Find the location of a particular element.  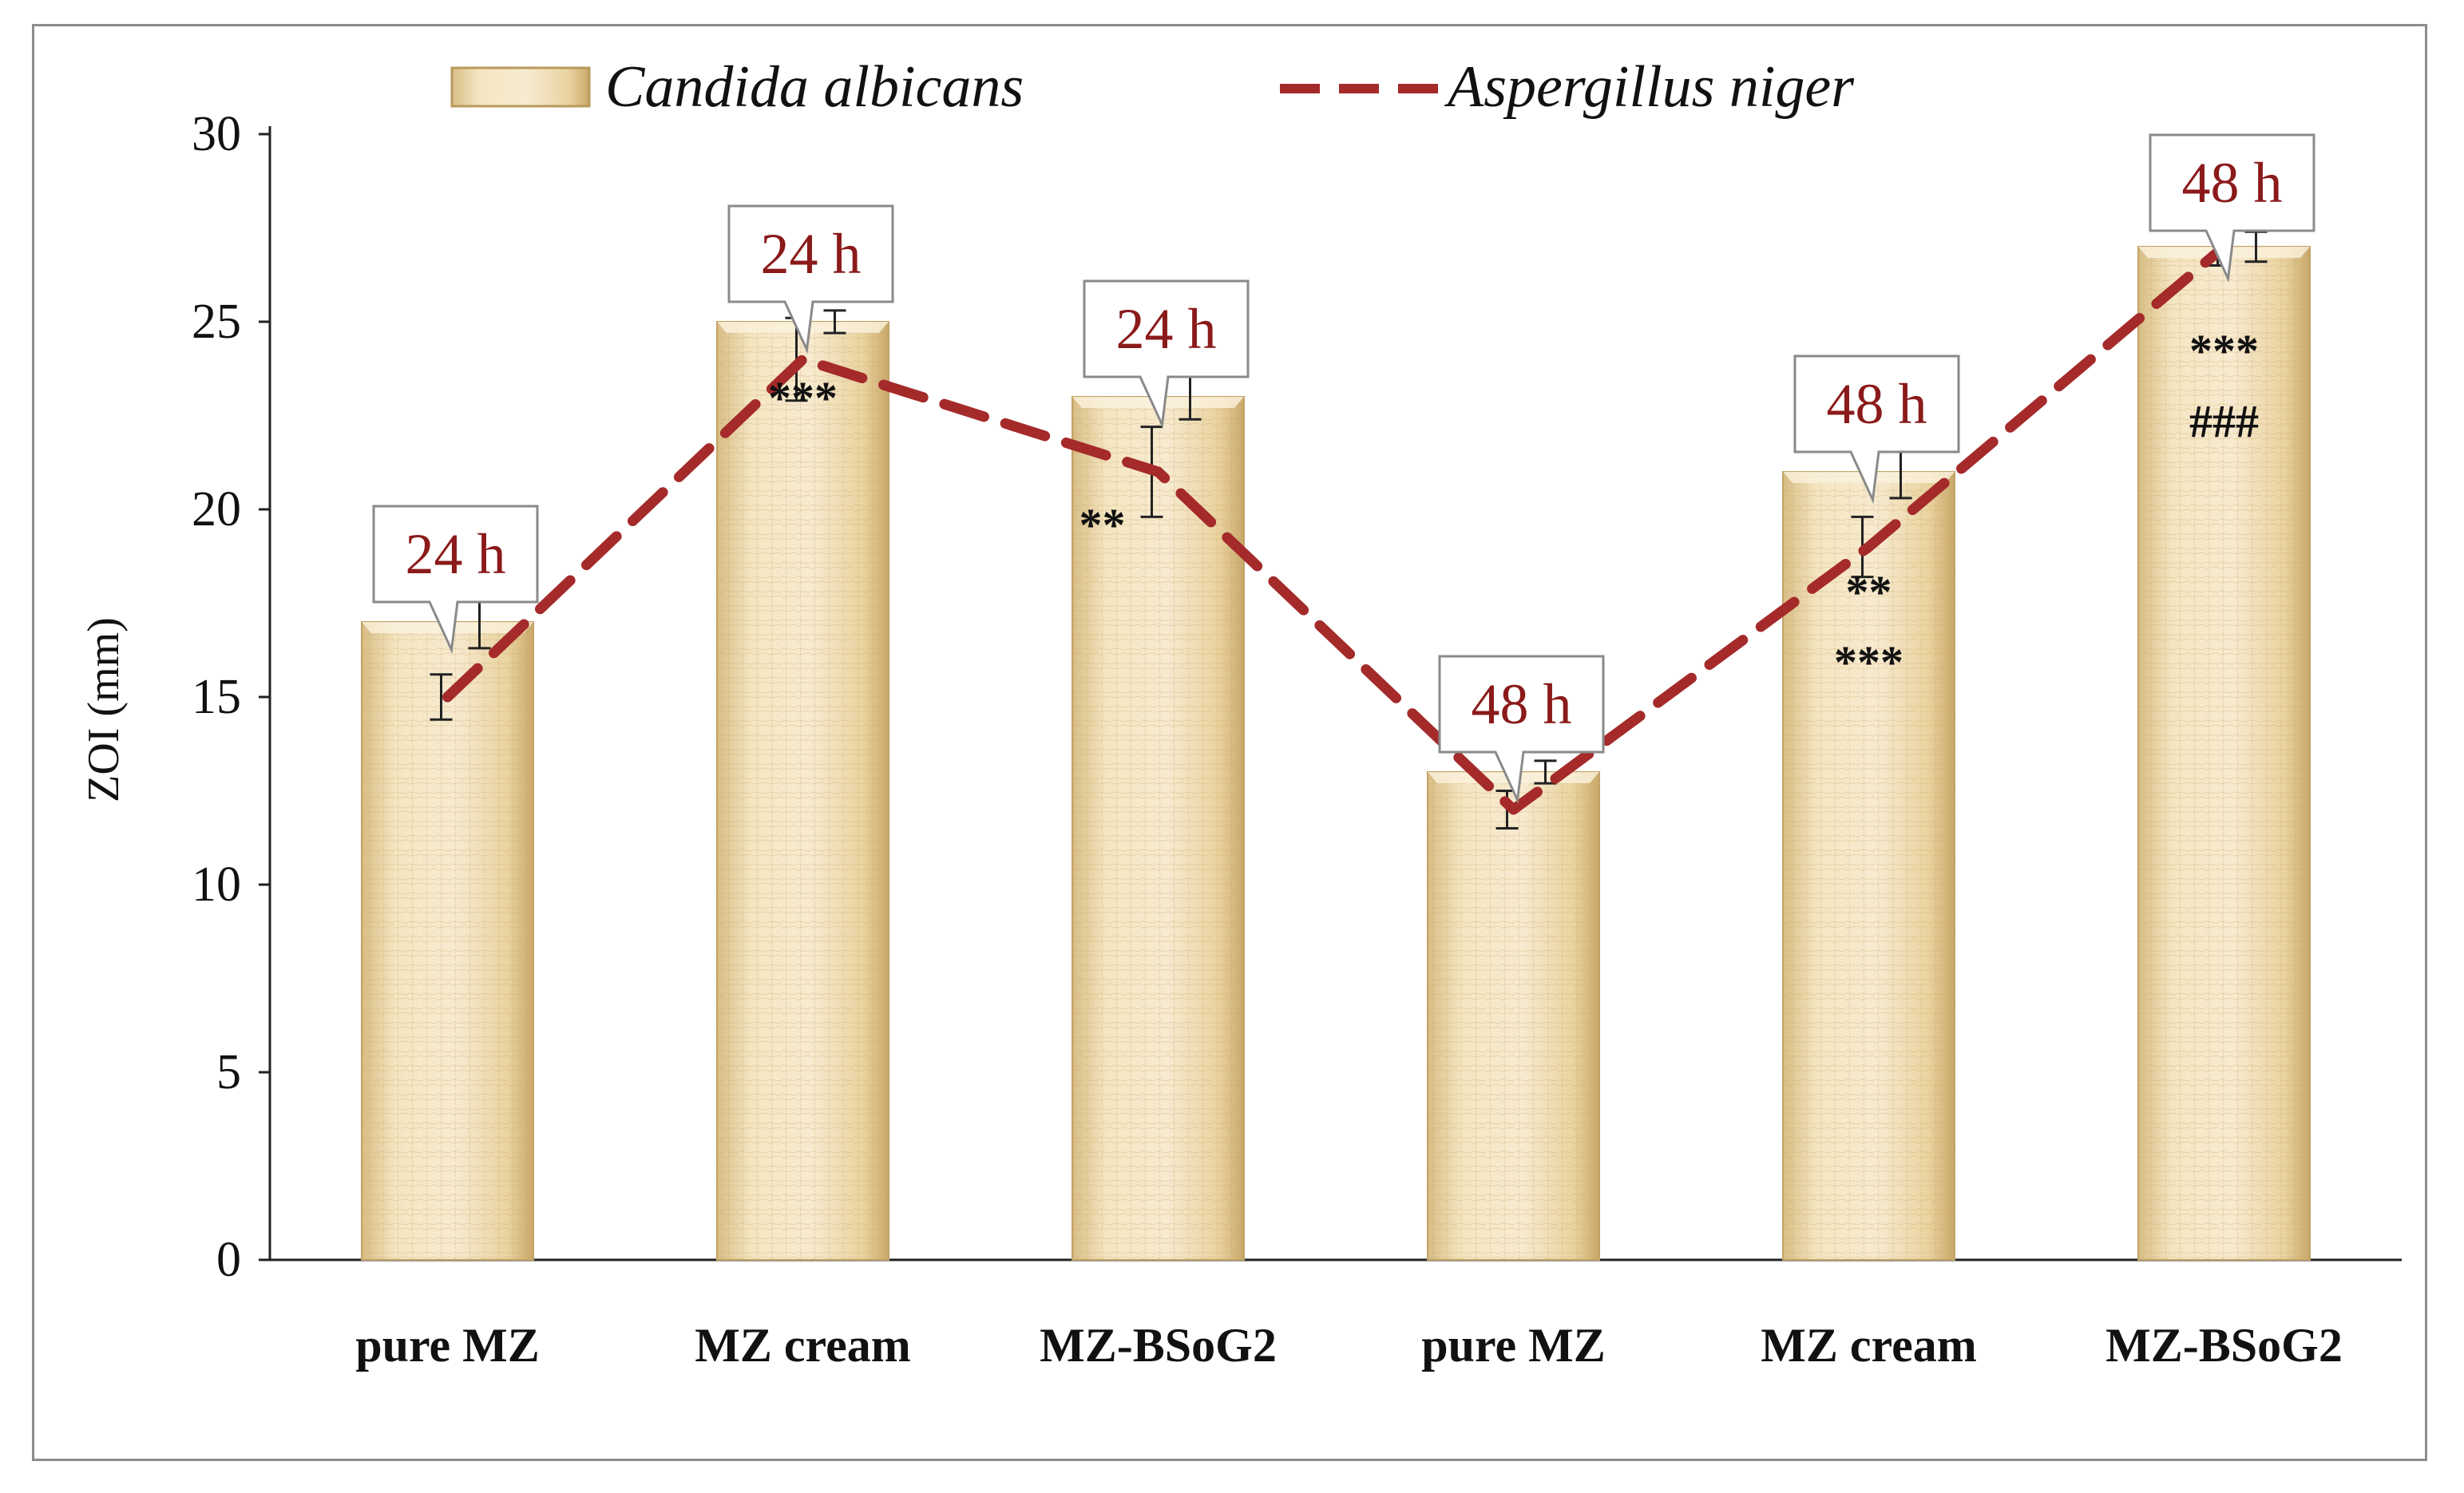

y-tick-label: 20 is located at coordinates (216, 509).